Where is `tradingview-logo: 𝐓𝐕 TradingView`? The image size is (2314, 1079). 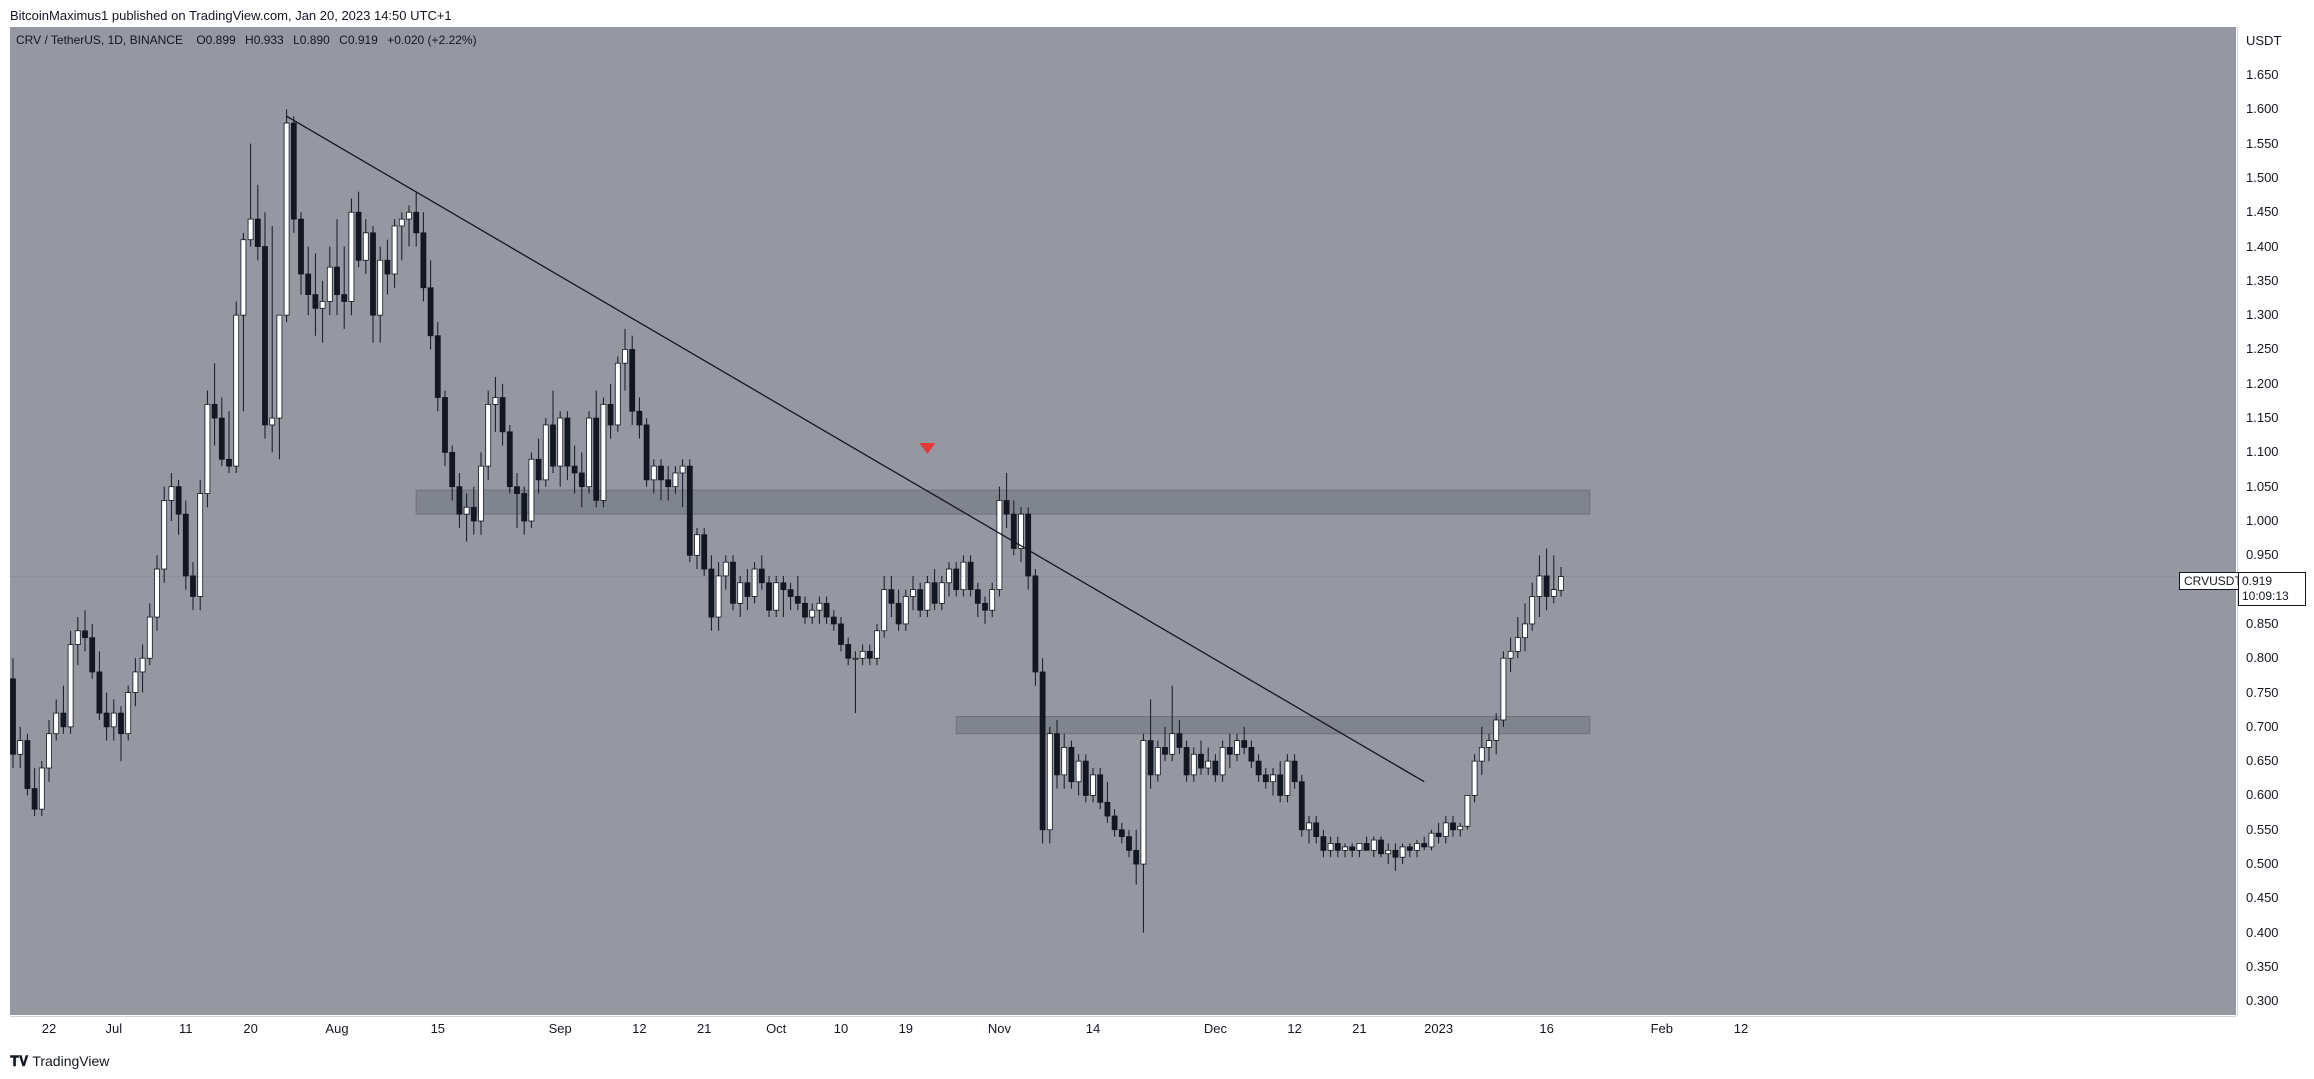 tradingview-logo: 𝐓𝐕 TradingView is located at coordinates (59, 1061).